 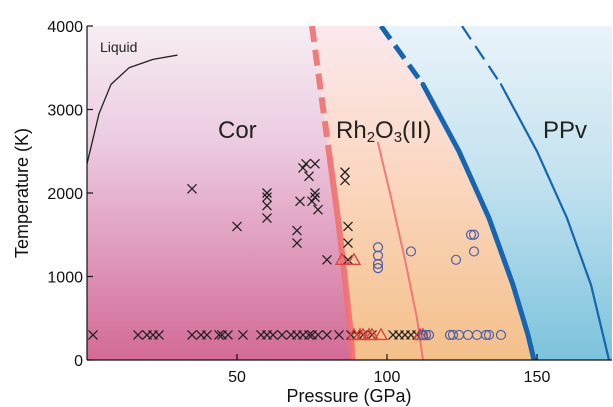 I want to click on boundary-rh2o3-ppv-thick, so click(x=478, y=220).